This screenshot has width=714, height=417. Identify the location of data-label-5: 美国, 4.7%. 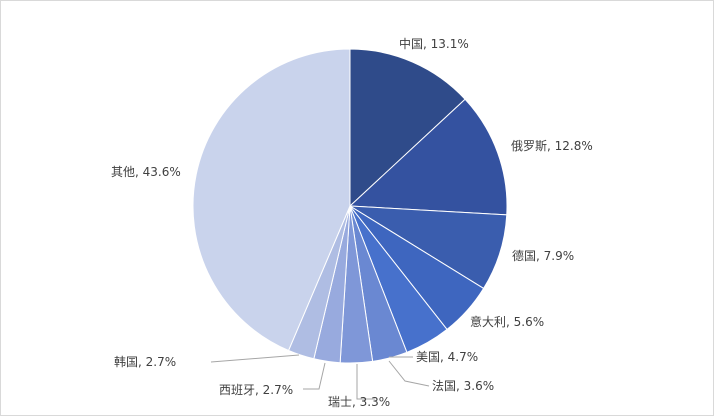
(447, 357).